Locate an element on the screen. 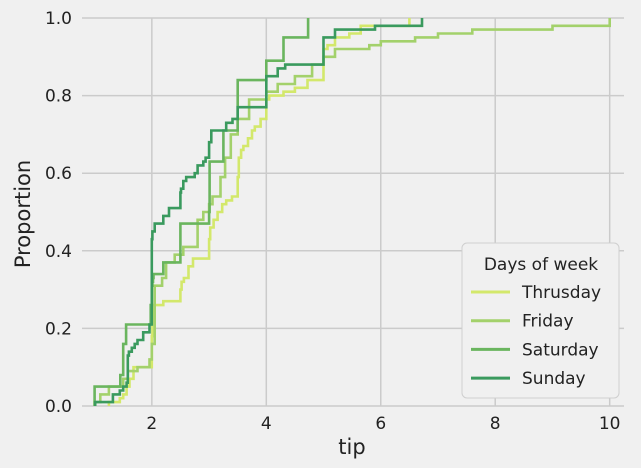 The height and width of the screenshot is (468, 641). legend-title: Days of week is located at coordinates (541, 265).